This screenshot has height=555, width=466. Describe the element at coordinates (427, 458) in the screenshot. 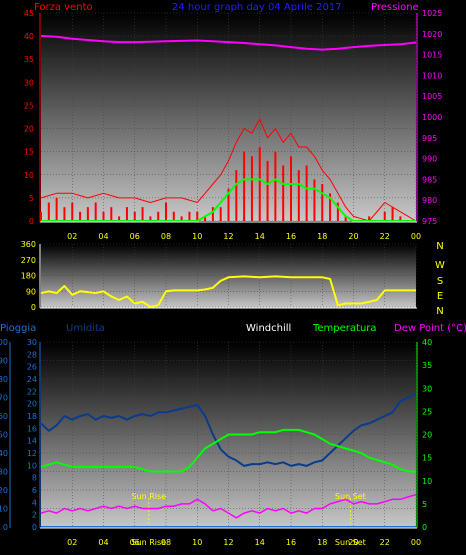

I see `temperature-tick-label: 15` at that location.